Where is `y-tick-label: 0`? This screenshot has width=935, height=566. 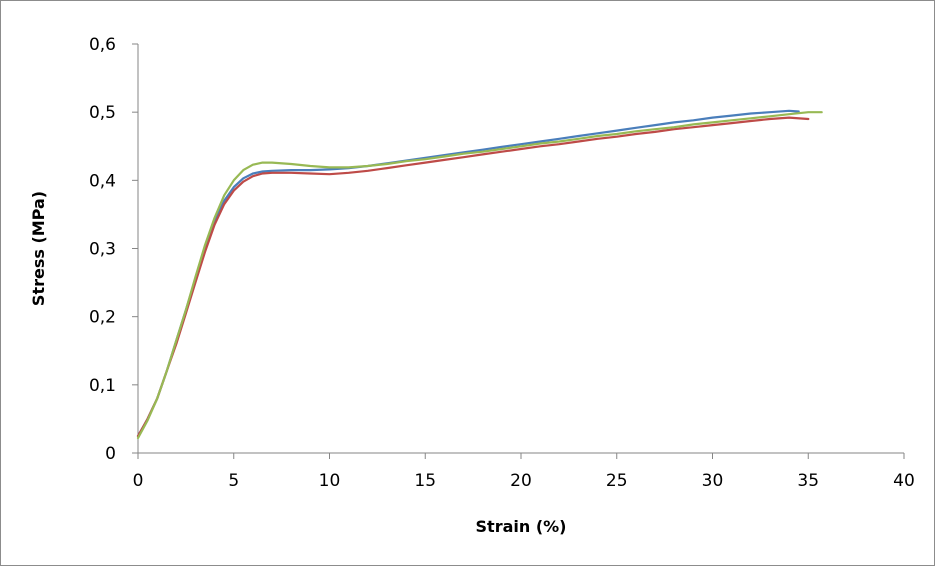 y-tick-label: 0 is located at coordinates (110, 454).